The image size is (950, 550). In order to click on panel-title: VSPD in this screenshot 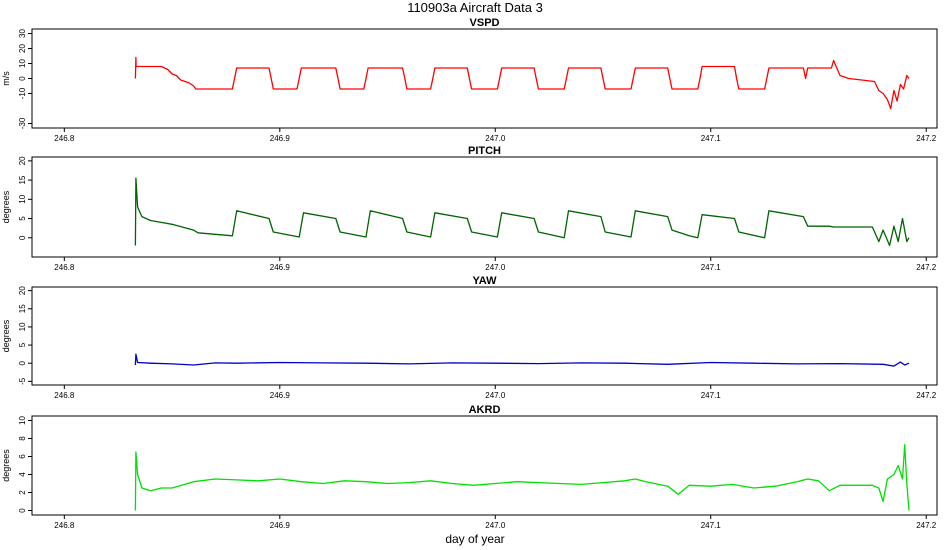, I will do `click(485, 23)`.